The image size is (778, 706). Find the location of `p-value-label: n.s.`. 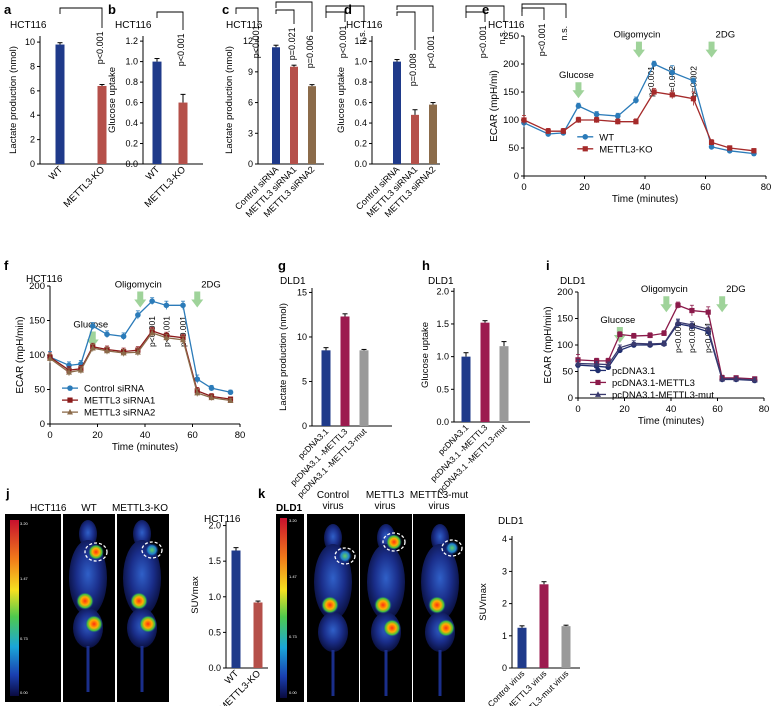

p-value-label: n.s. is located at coordinates (564, 33).